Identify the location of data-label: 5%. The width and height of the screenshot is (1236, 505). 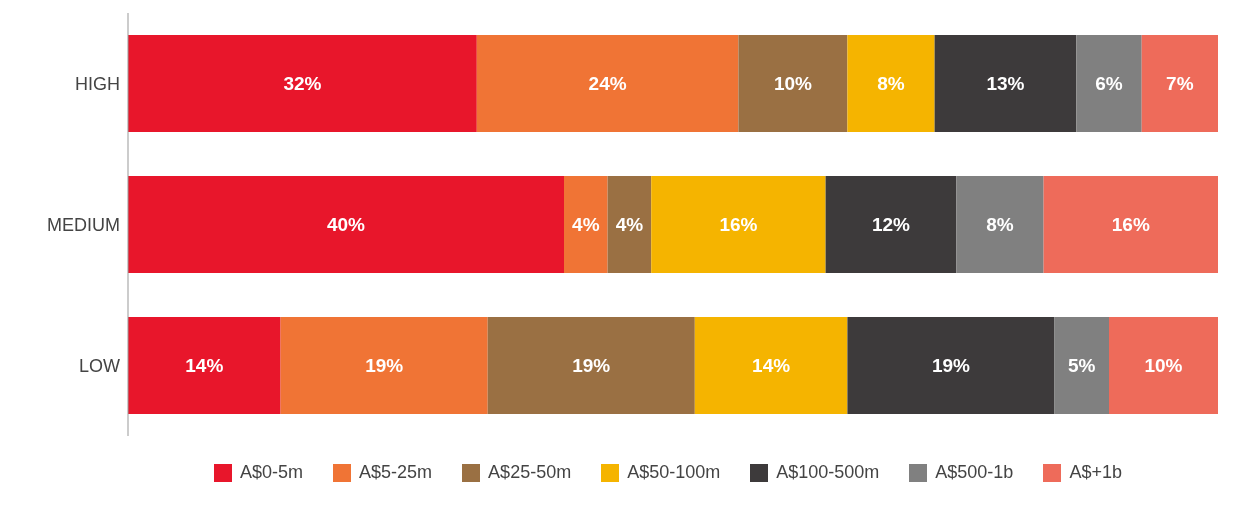
(1082, 366).